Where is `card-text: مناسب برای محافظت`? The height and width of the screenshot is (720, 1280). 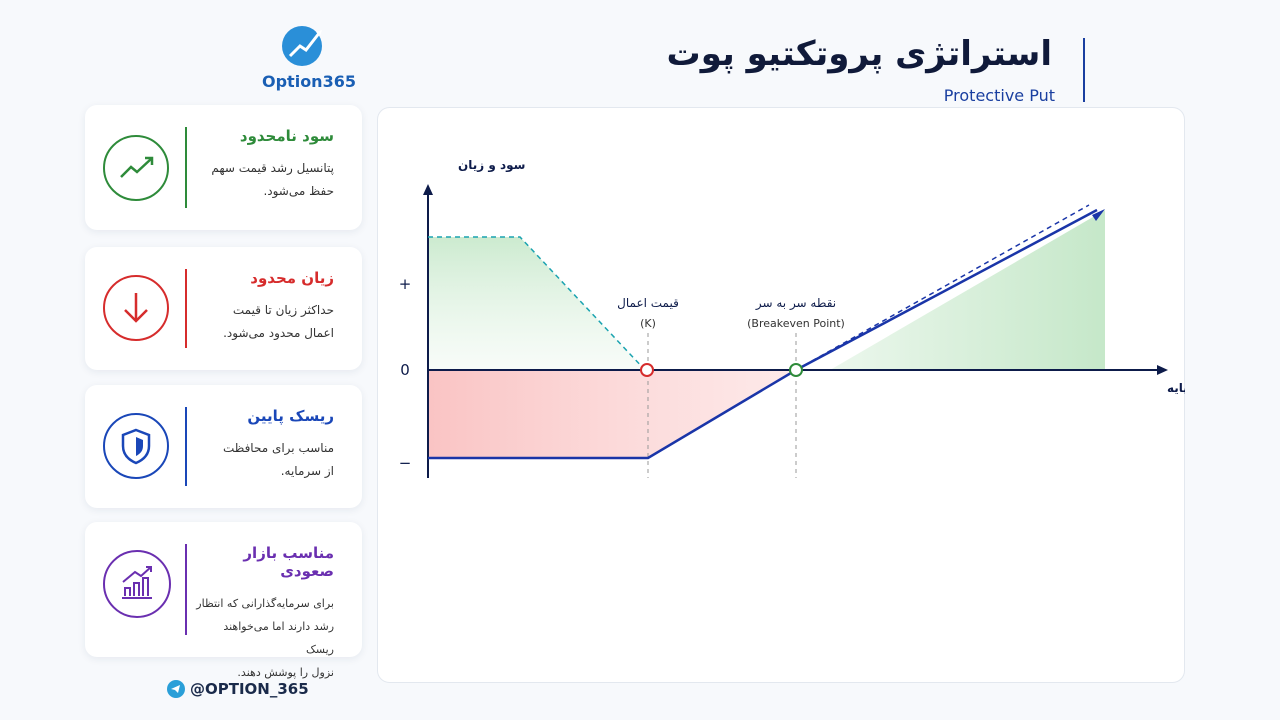
card-text: مناسب برای محافظت is located at coordinates (278, 448).